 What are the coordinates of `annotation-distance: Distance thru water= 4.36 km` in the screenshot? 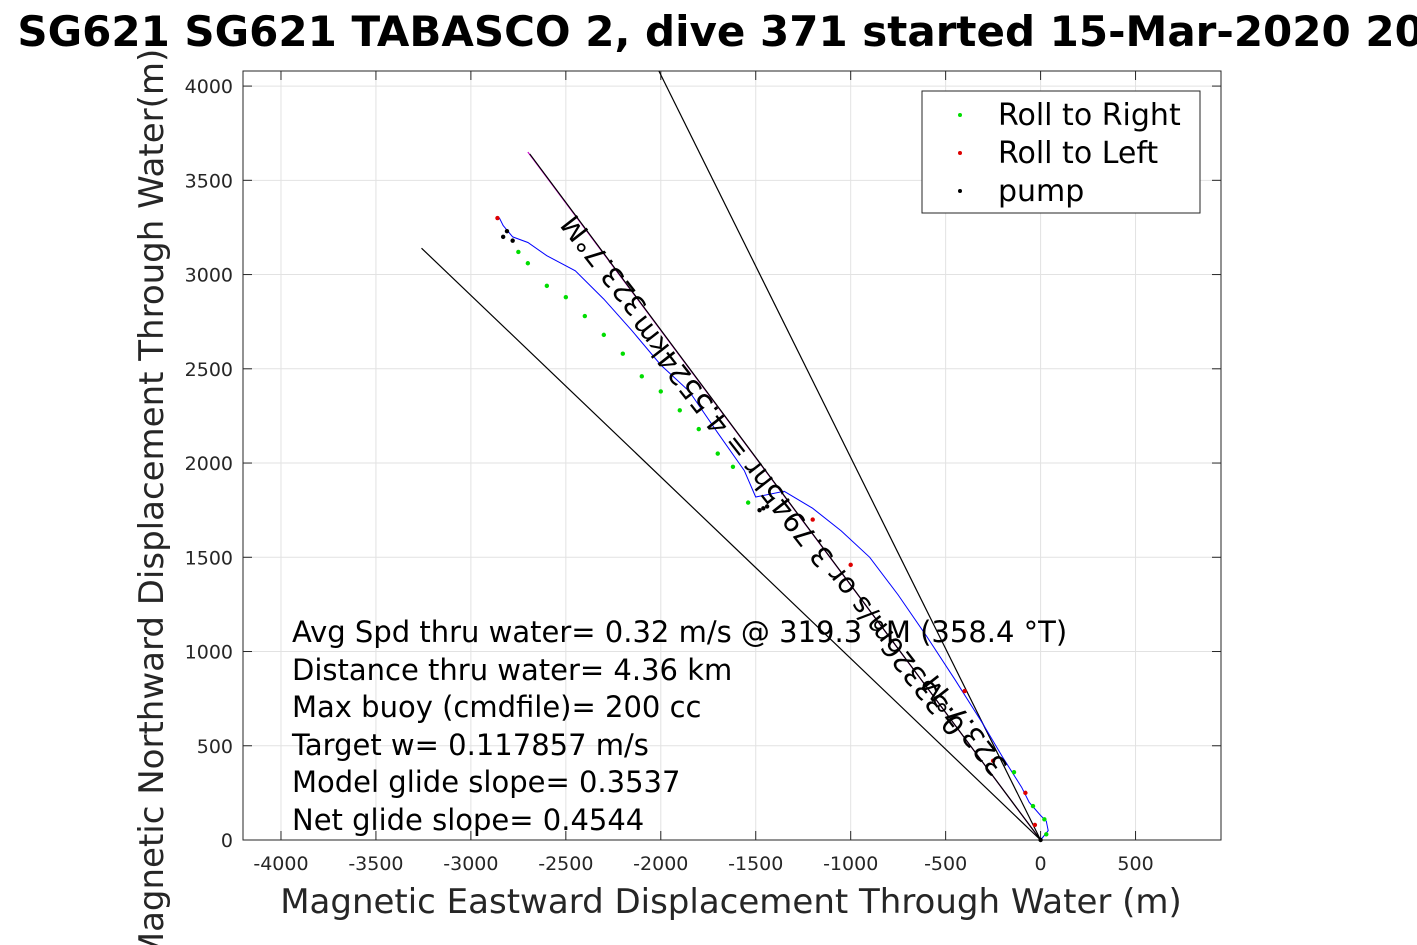 It's located at (512, 670).